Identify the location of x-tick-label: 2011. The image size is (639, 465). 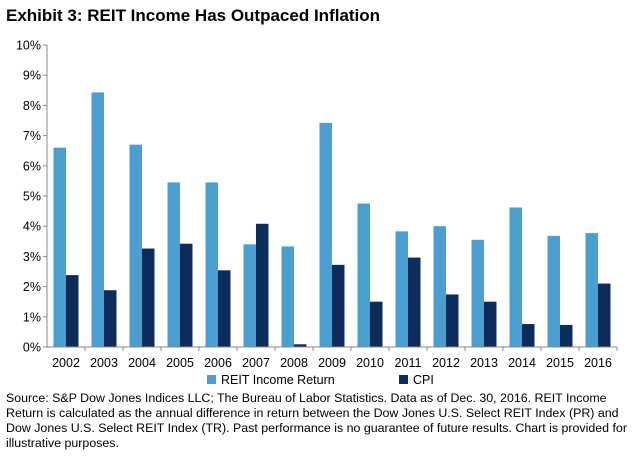
(408, 363).